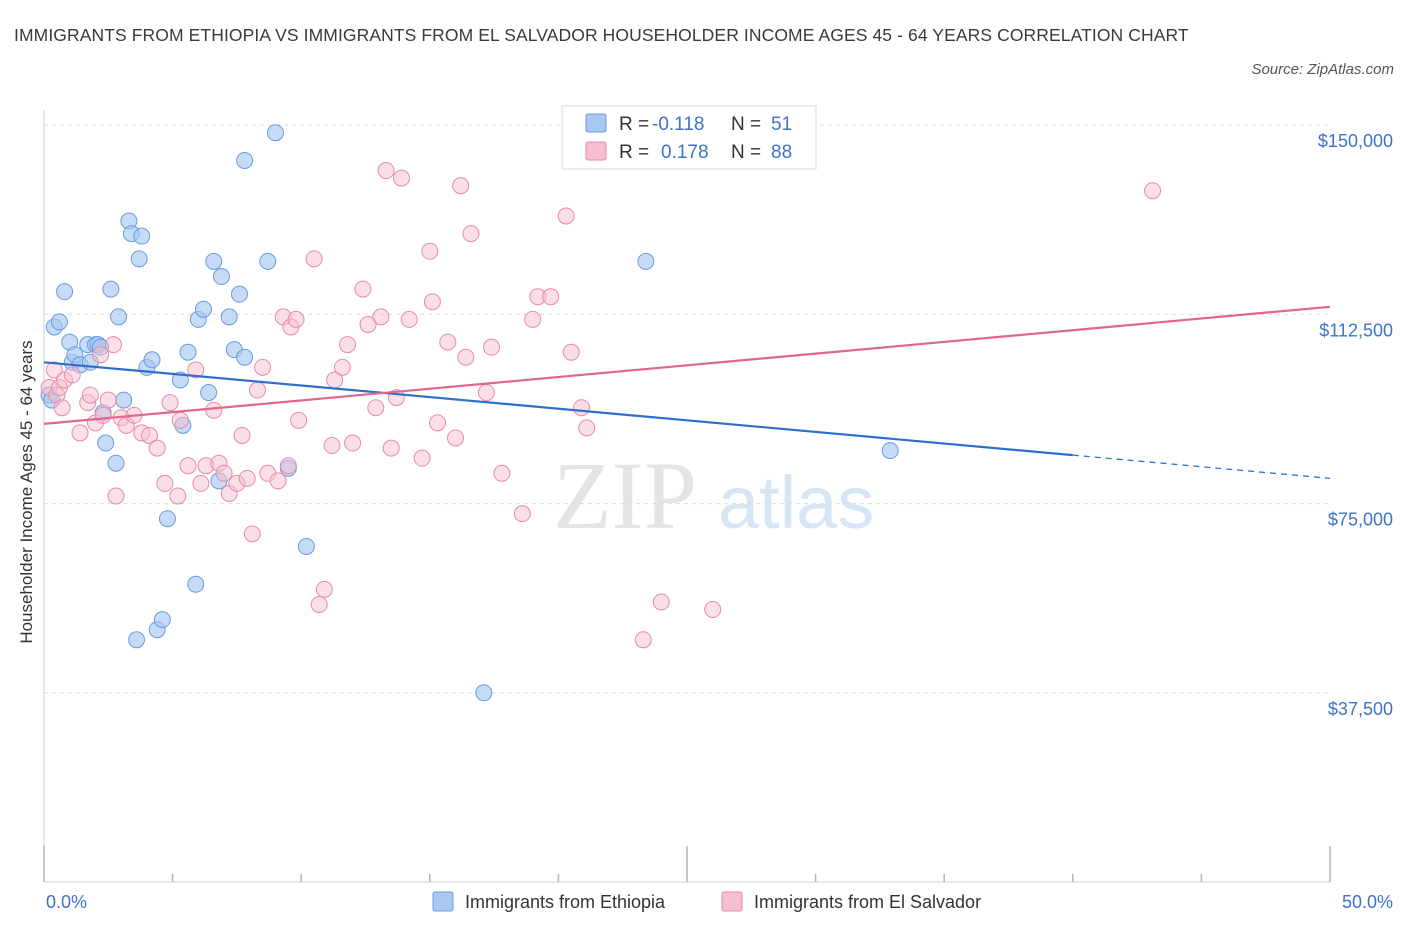  What do you see at coordinates (1360, 520) in the screenshot?
I see `y-tick-label-1: $75,000` at bounding box center [1360, 520].